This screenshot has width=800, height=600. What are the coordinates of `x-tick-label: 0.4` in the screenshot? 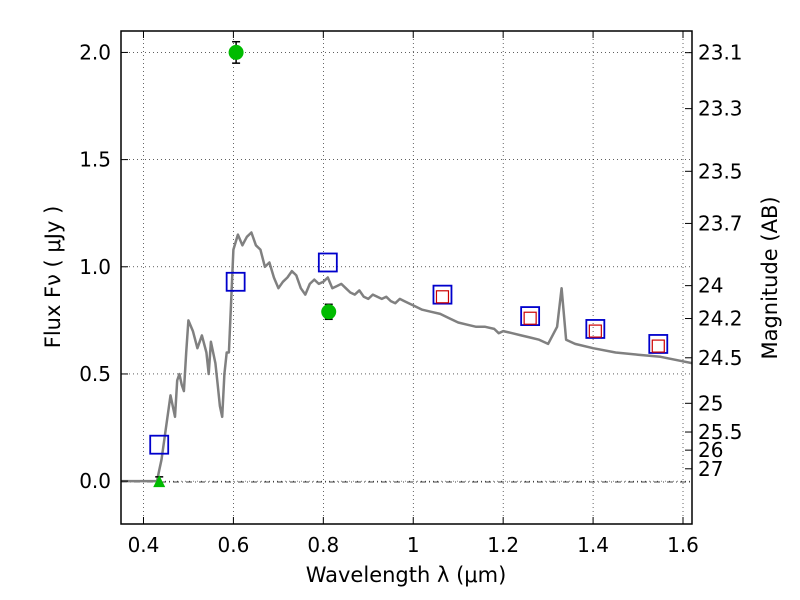 It's located at (144, 545).